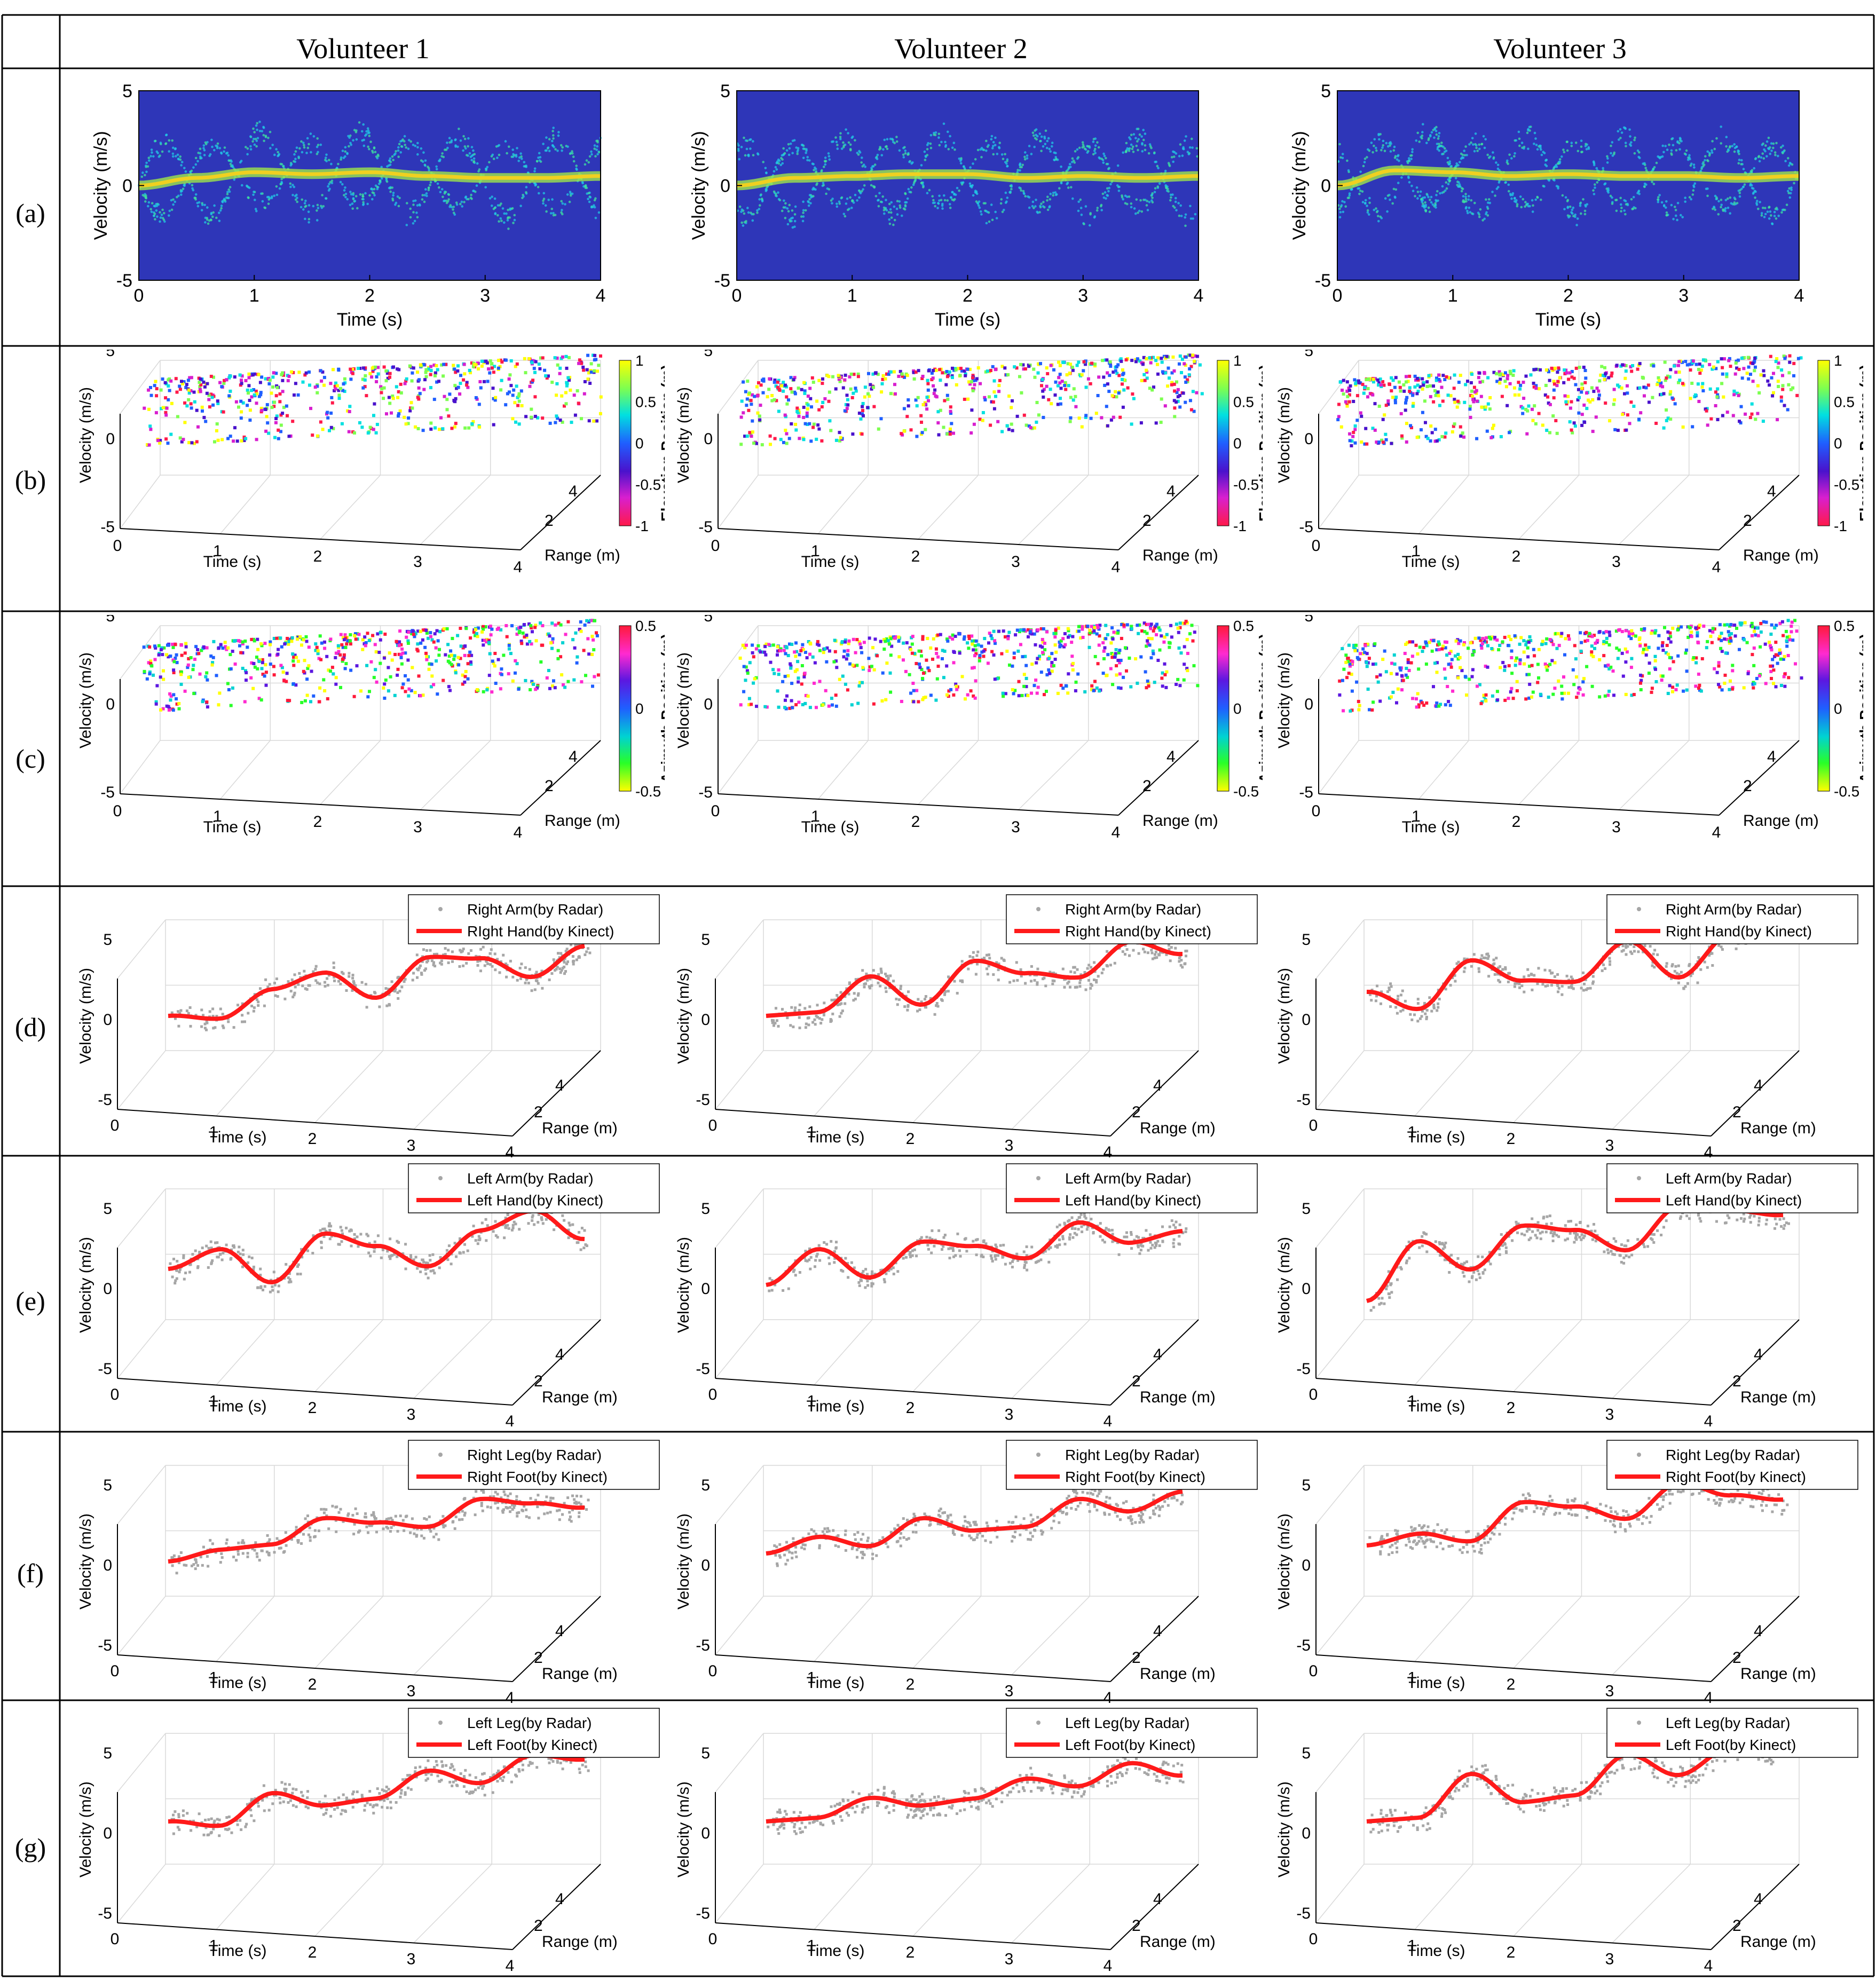 The height and width of the screenshot is (1988, 1876). Describe the element at coordinates (661, 443) in the screenshot. I see `colorbar-label: Elevation Position (m)` at that location.